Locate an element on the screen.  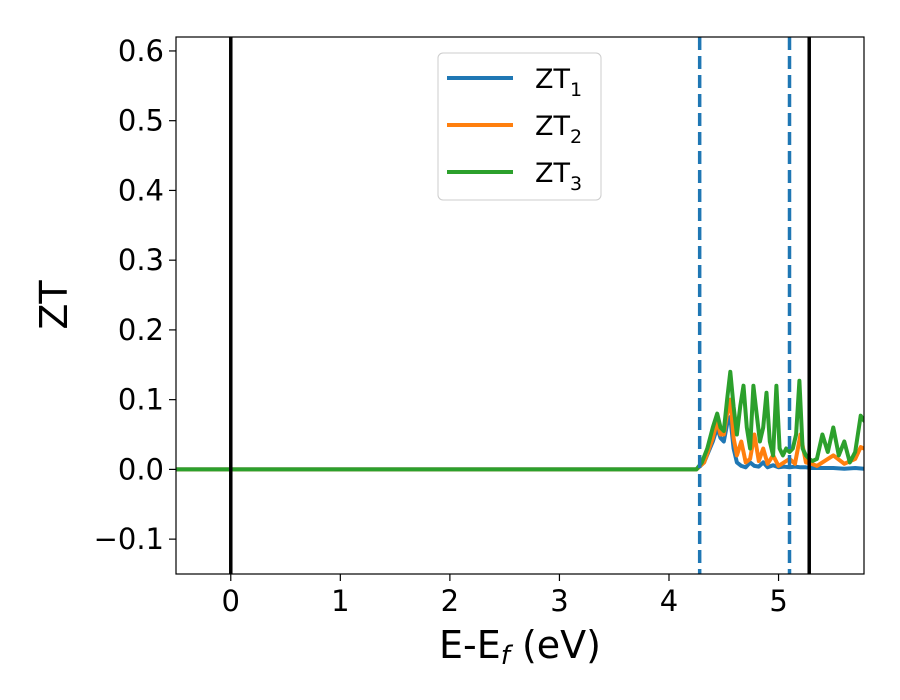
x-tick-label: 4 is located at coordinates (669, 601).